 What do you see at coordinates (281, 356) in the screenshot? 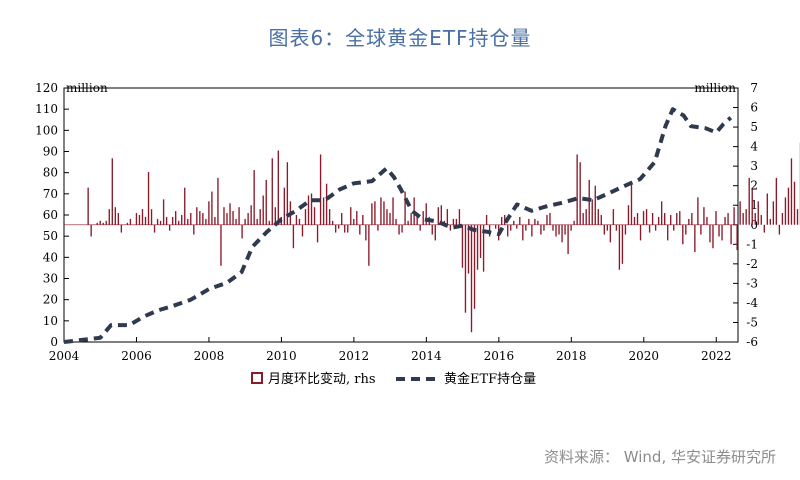
I see `x-tick-label: 2010` at bounding box center [281, 356].